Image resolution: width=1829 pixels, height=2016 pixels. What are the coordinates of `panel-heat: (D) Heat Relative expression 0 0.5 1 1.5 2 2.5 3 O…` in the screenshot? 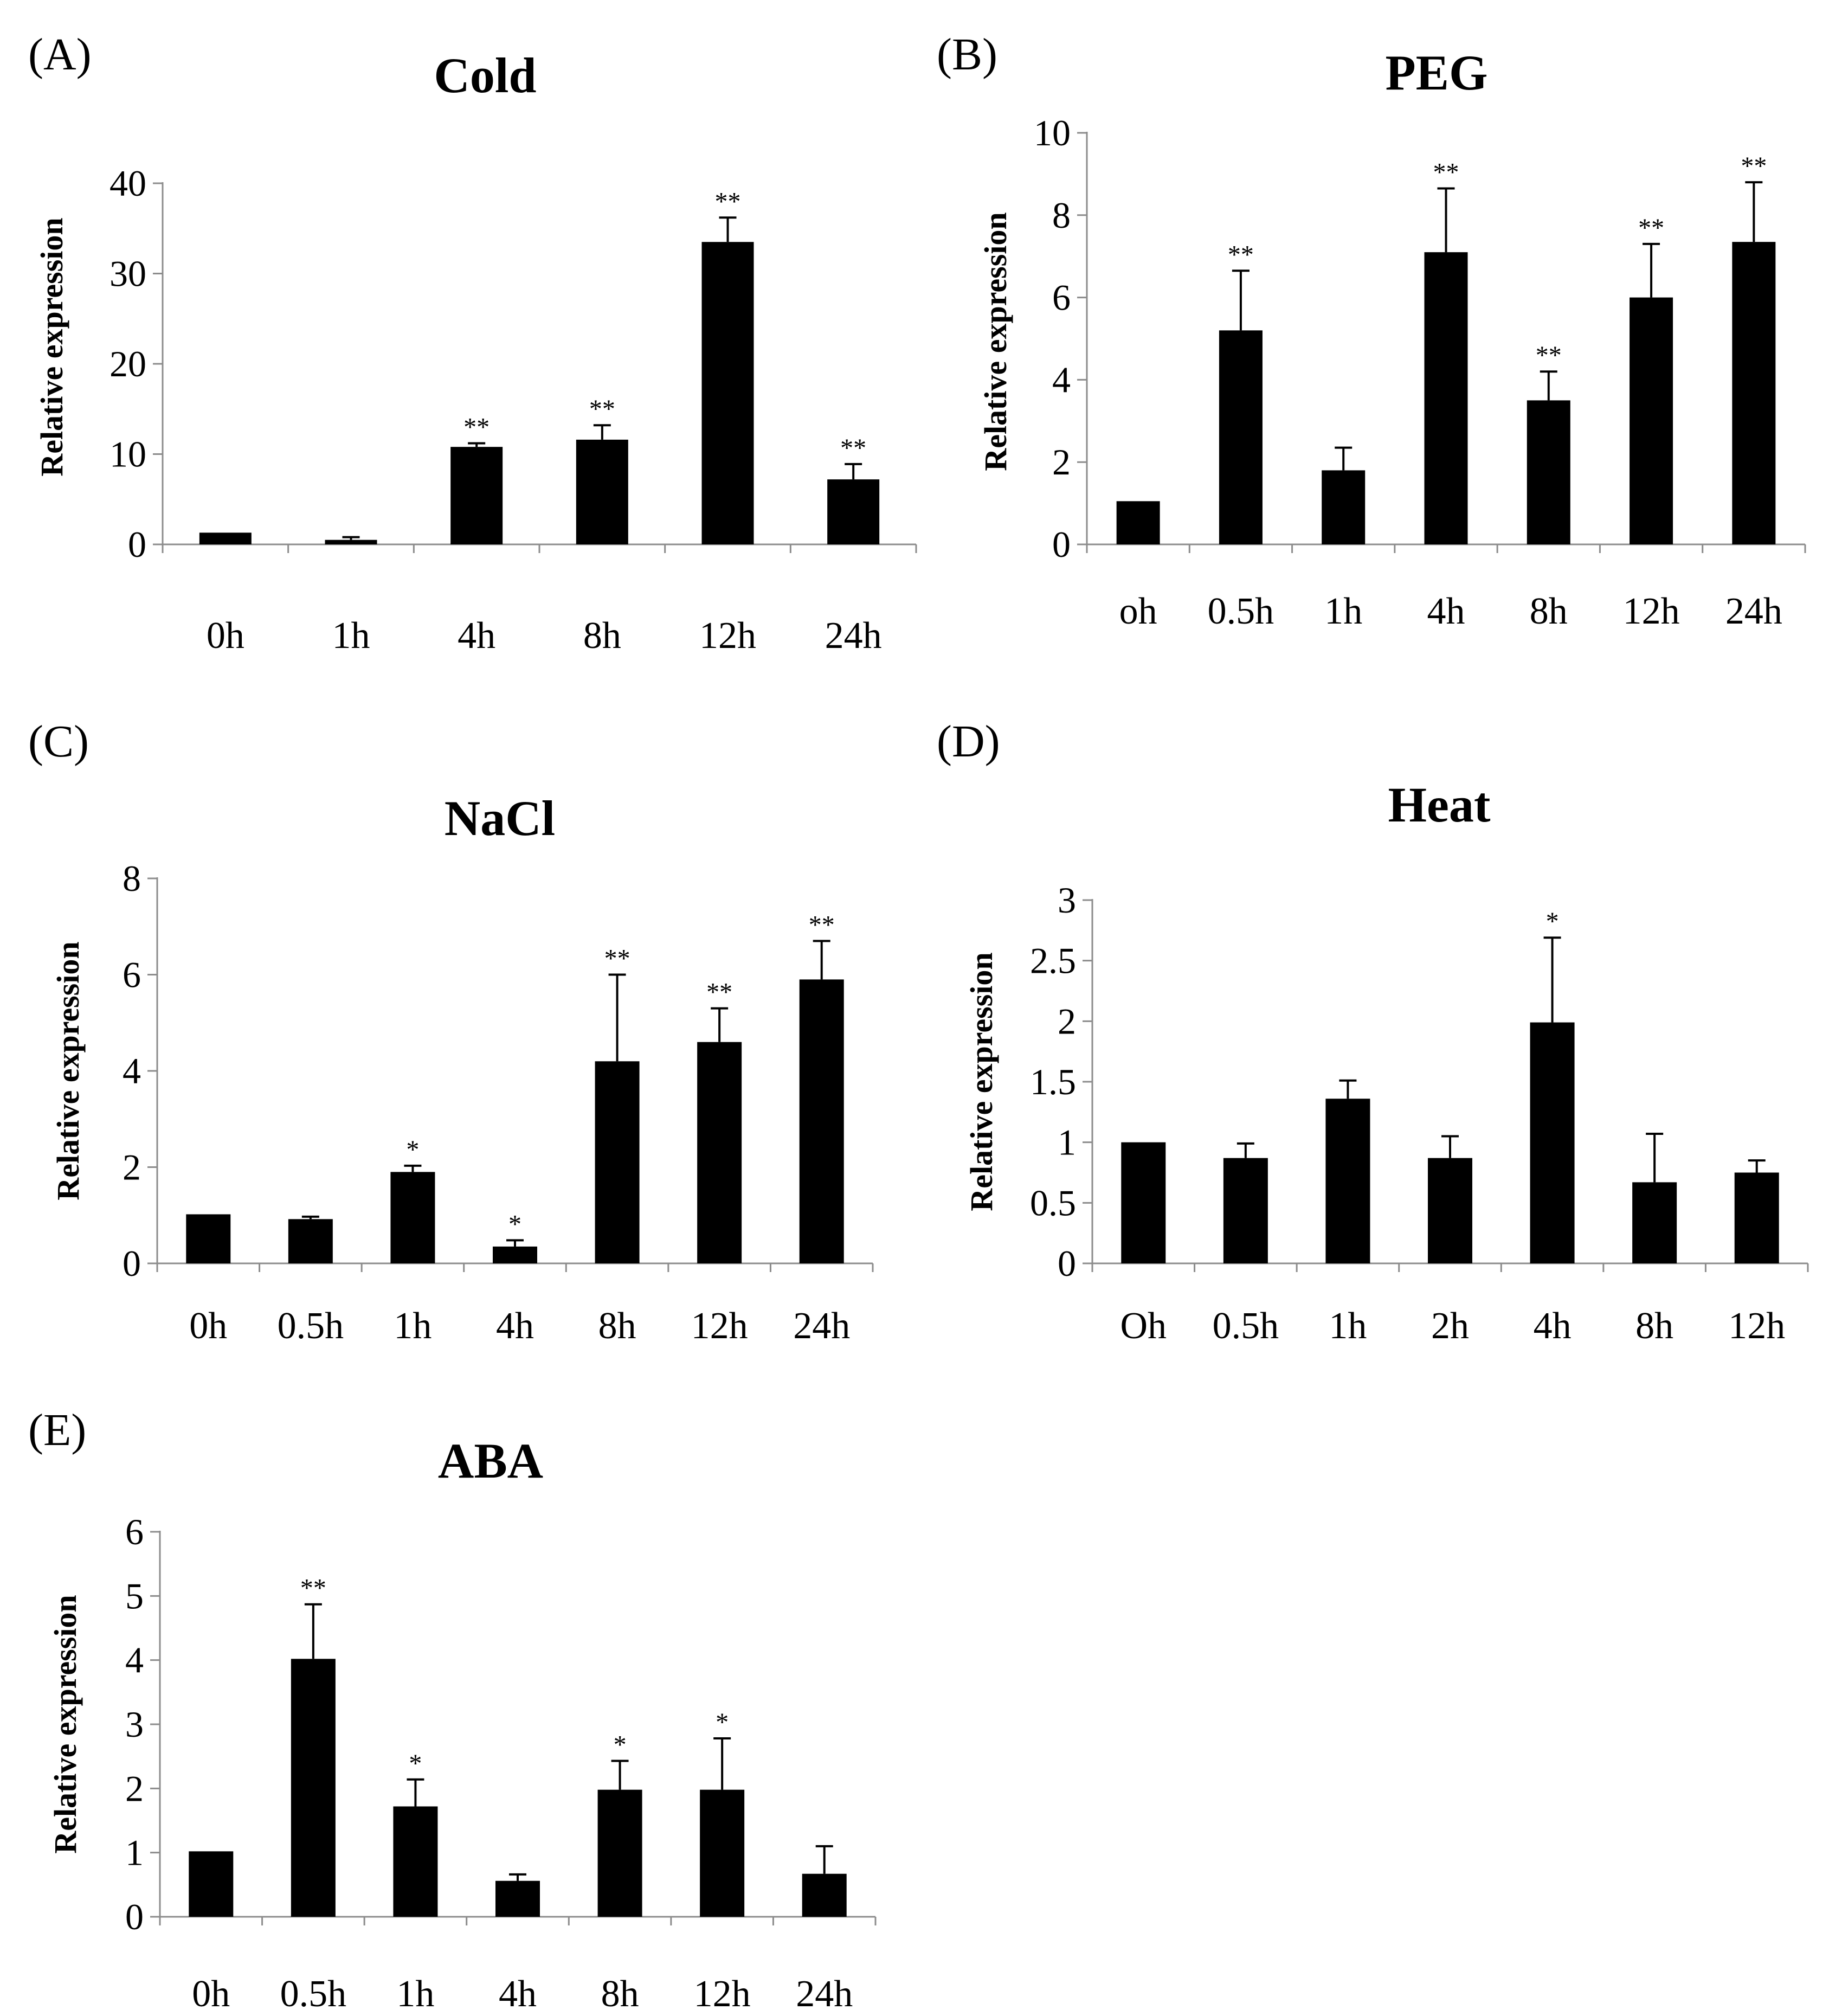 It's located at (1373, 1031).